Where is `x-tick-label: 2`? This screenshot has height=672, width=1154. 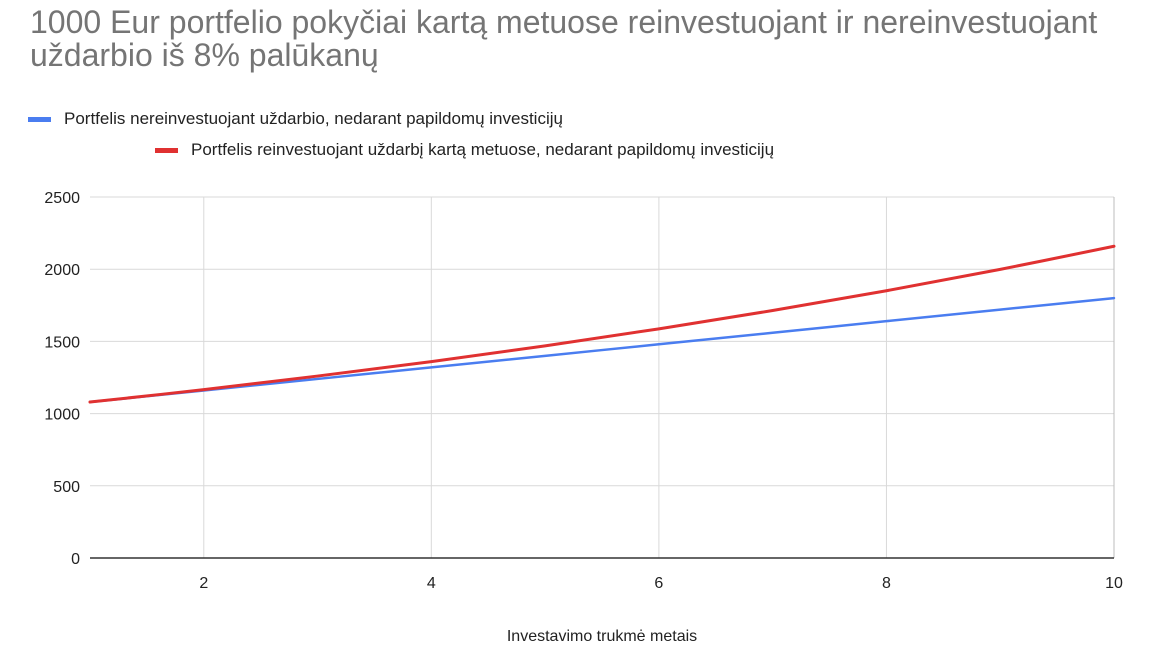 x-tick-label: 2 is located at coordinates (203, 583).